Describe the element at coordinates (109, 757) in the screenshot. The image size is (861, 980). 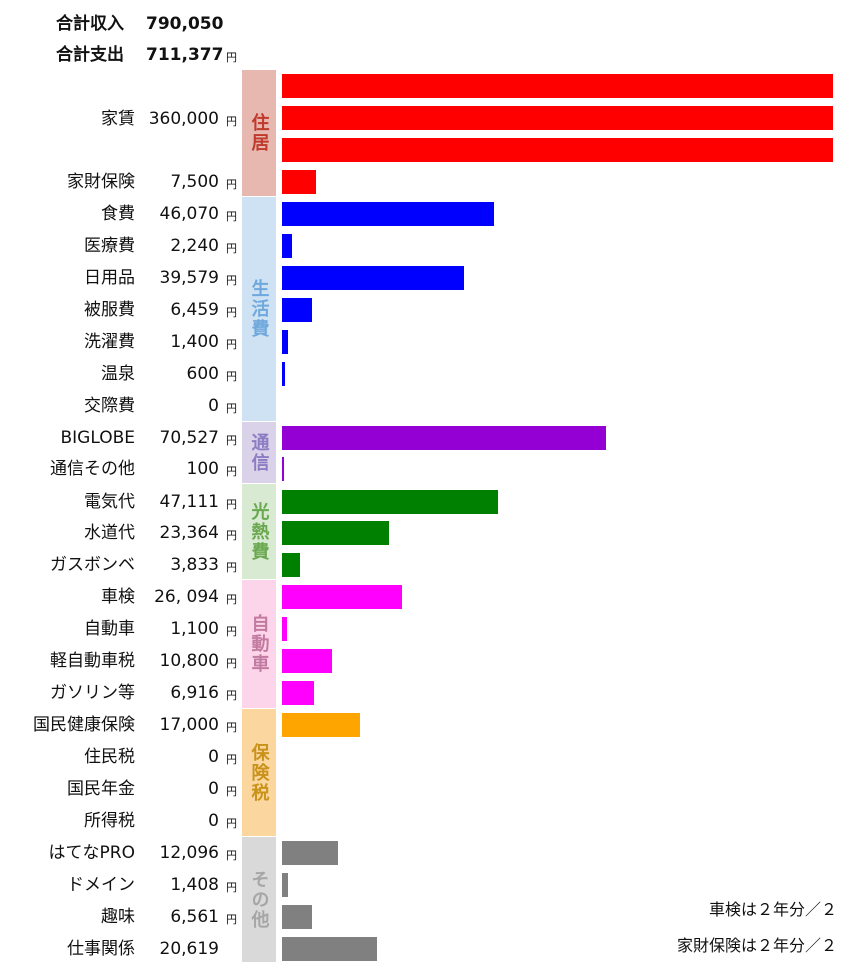
I see `category-label: 住民税` at that location.